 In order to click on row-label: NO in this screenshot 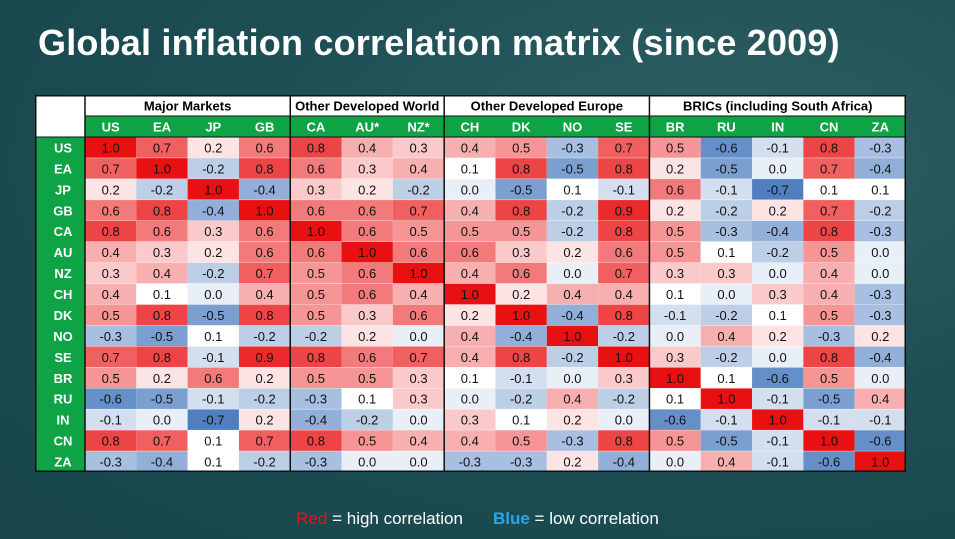, I will do `click(63, 336)`.